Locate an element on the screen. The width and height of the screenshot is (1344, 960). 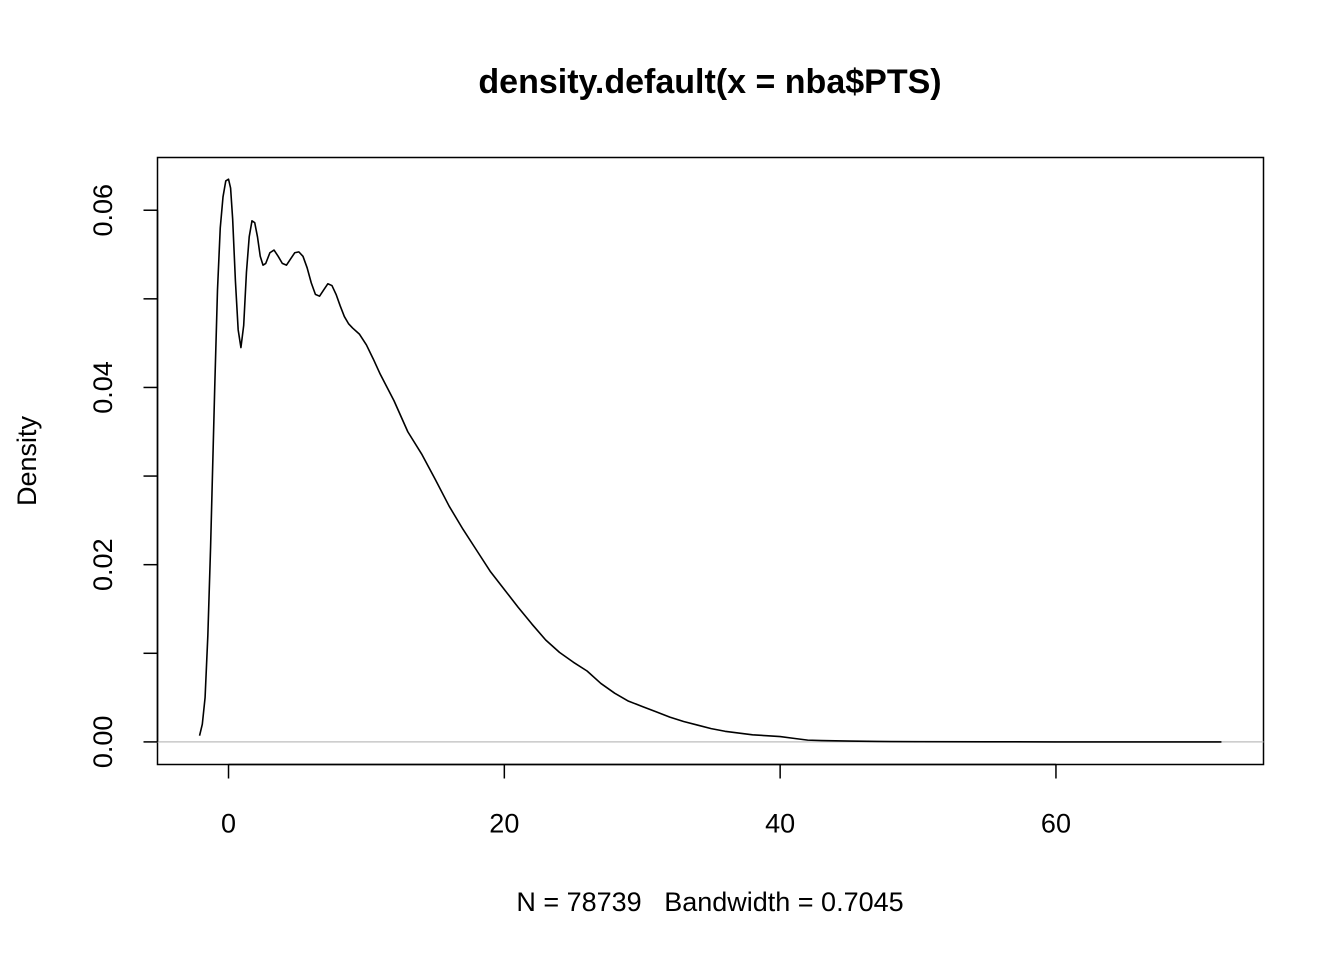
x-tick-label: 60 is located at coordinates (1056, 824).